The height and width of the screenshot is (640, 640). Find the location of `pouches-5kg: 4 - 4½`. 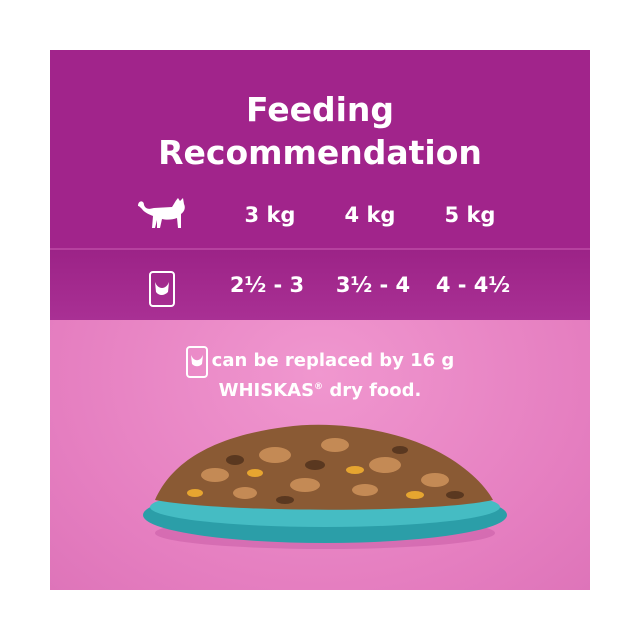

pouches-5kg: 4 - 4½ is located at coordinates (473, 285).